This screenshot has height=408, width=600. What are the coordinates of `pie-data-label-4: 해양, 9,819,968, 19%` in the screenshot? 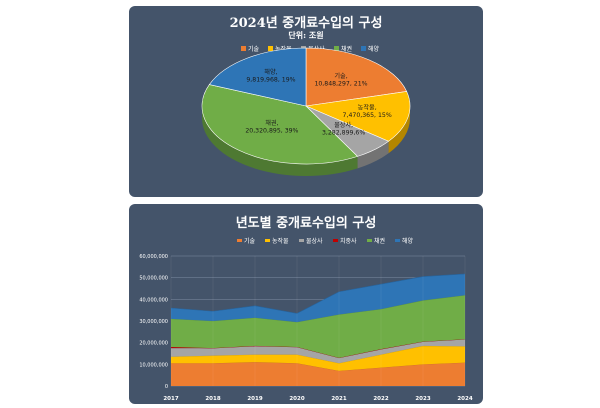 It's located at (270, 76).